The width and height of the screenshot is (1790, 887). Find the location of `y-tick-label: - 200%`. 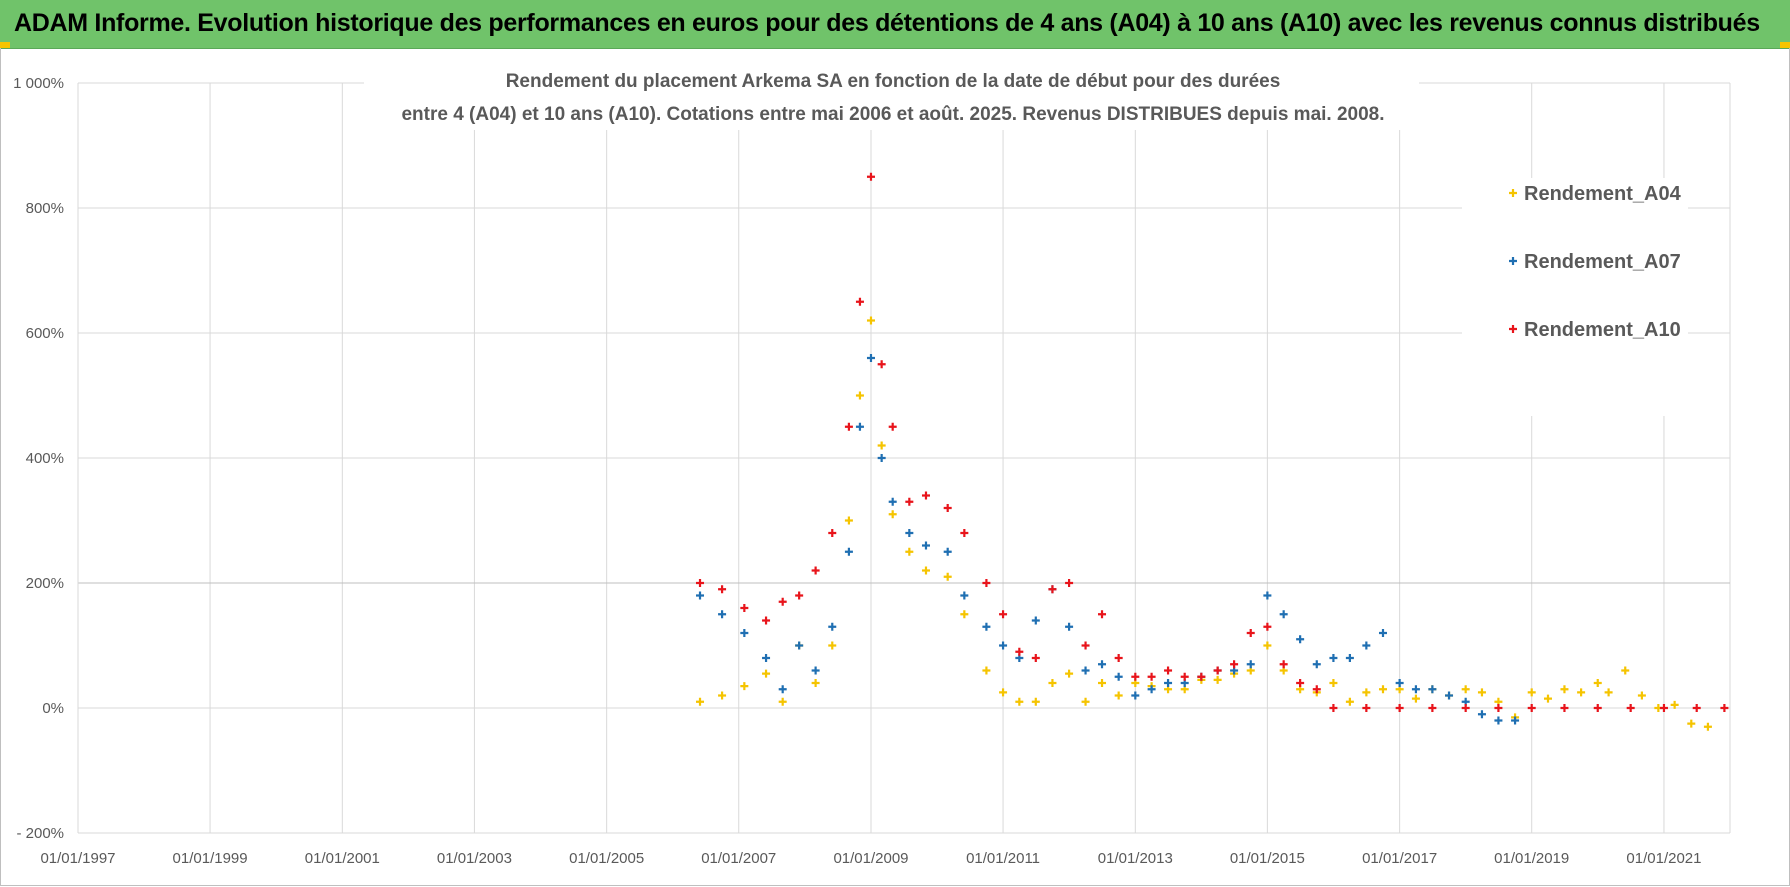

y-tick-label: - 200% is located at coordinates (40, 833).